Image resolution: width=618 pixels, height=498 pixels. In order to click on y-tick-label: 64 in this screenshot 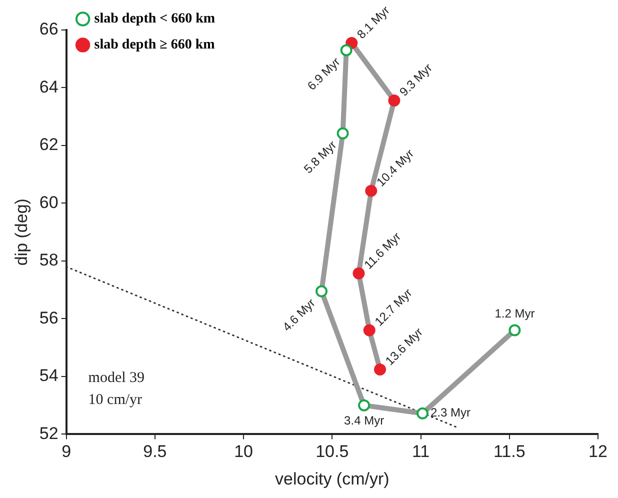, I will do `click(48, 86)`.